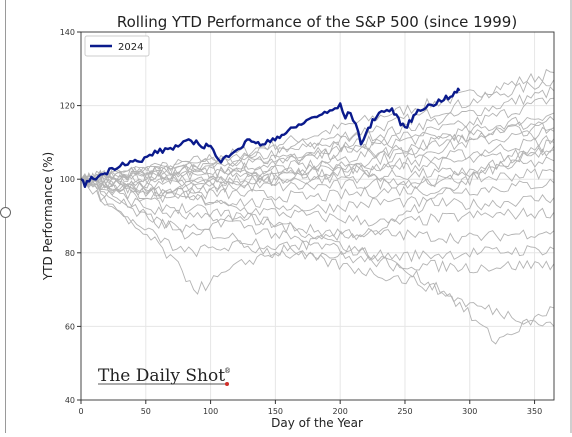  What do you see at coordinates (227, 371) in the screenshot?
I see `watermark-registered-mark: ®` at bounding box center [227, 371].